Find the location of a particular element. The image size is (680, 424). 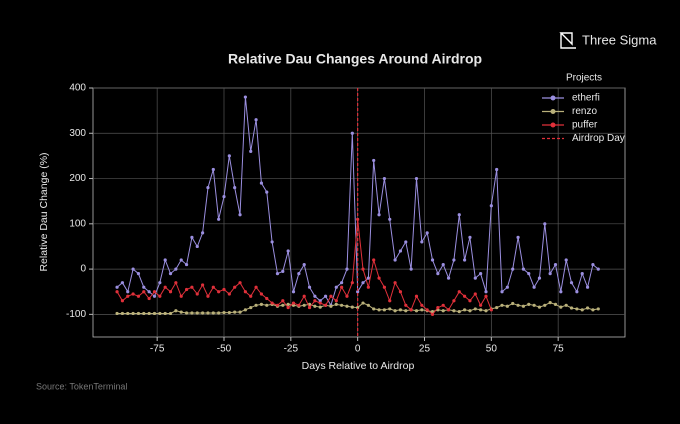

y-tick-label: 300 is located at coordinates (77, 133).